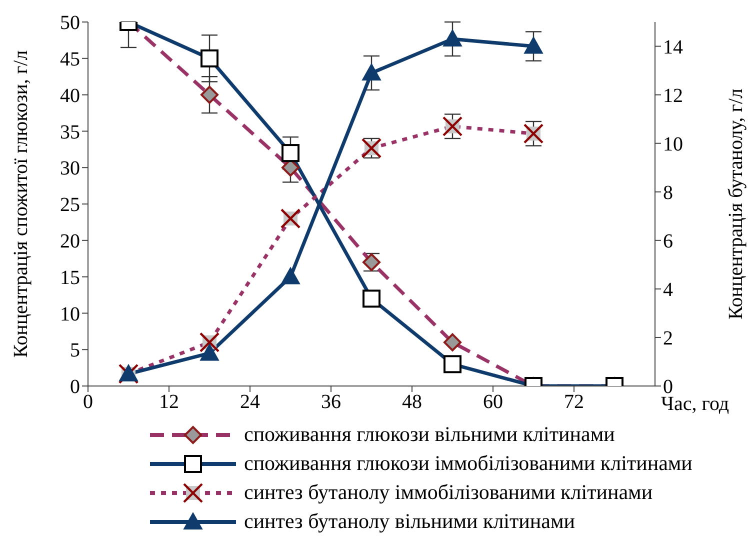 Image resolution: width=749 pixels, height=560 pixels. Describe the element at coordinates (70, 132) in the screenshot. I see `y-tick-label: 35` at that location.